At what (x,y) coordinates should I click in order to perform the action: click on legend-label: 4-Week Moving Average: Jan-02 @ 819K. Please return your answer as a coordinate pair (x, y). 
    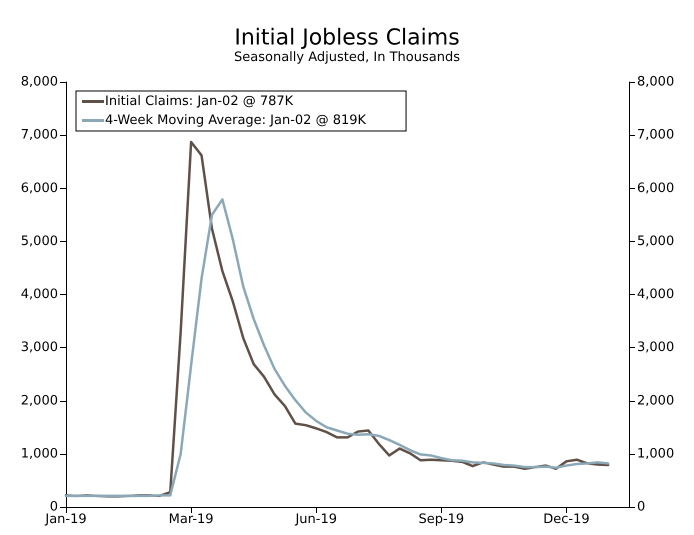
    Looking at the image, I should click on (236, 120).